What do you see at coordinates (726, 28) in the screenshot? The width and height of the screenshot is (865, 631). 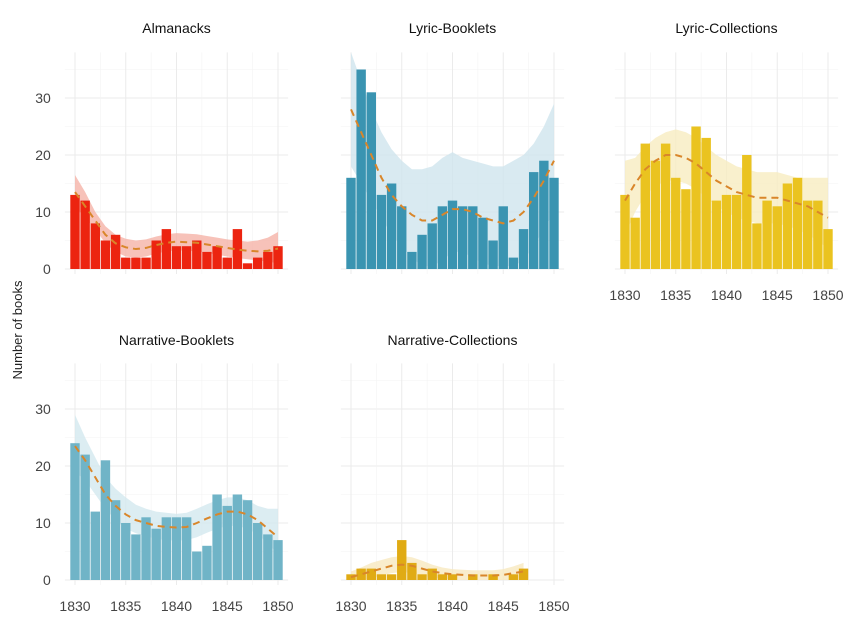 I see `panel-title: Lyric-Collections` at bounding box center [726, 28].